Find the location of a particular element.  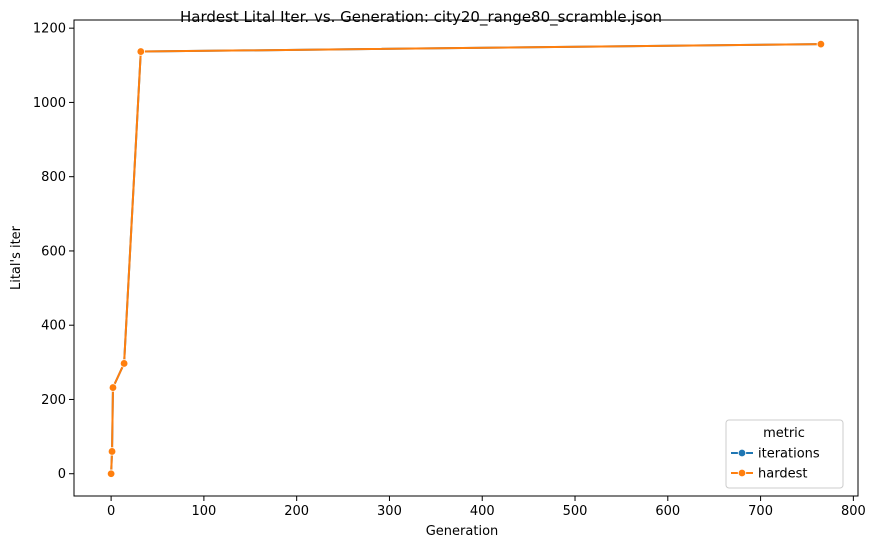

x-axis: 0 100 200 300 400 500 600 700 800 is located at coordinates (486, 507).